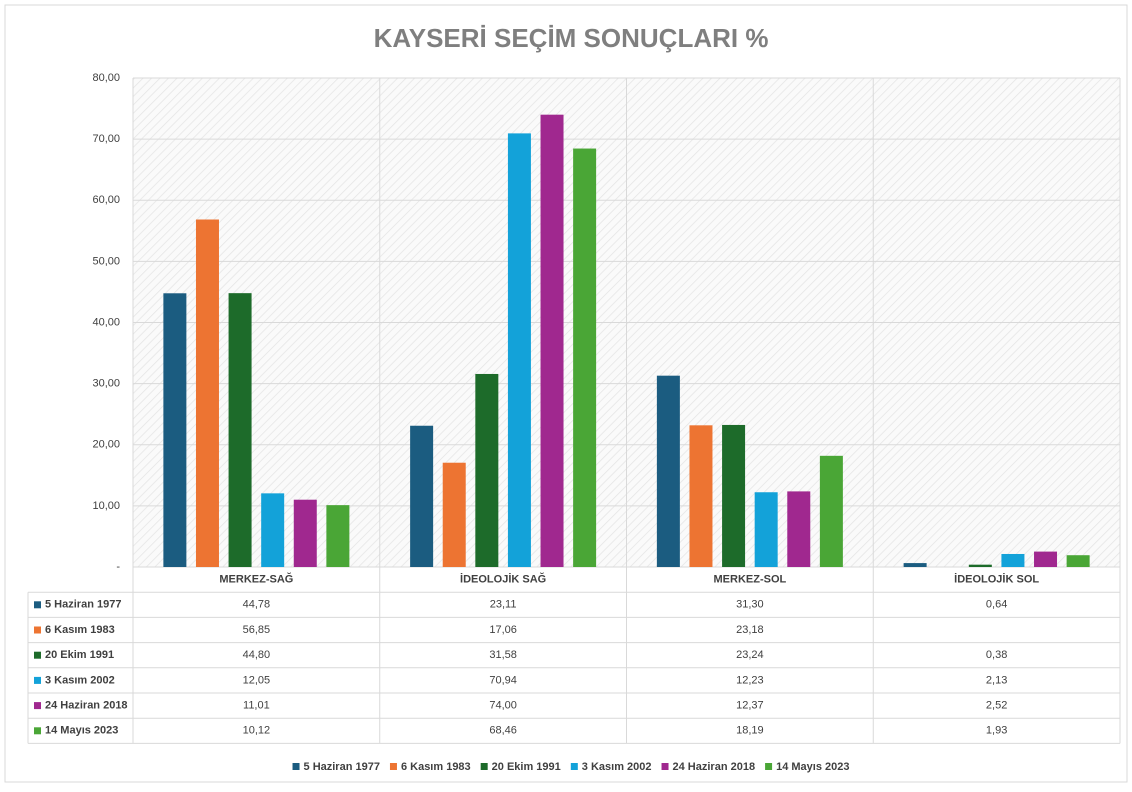 This screenshot has height=792, width=1132. What do you see at coordinates (106, 200) in the screenshot?
I see `y-tick-label: 60,00` at bounding box center [106, 200].